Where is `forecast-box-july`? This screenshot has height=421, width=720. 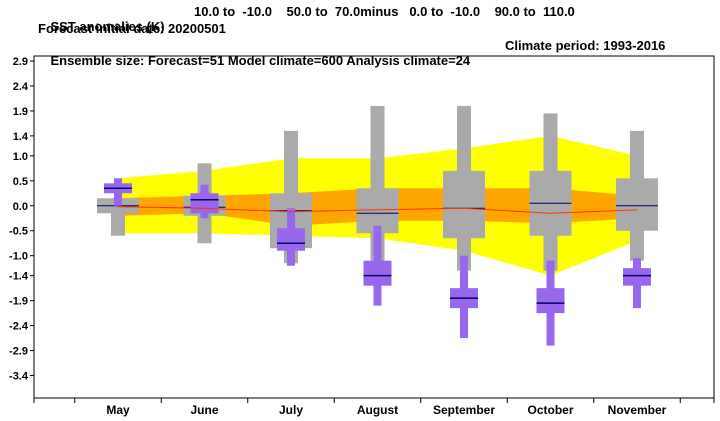 forecast-box-july is located at coordinates (291, 237).